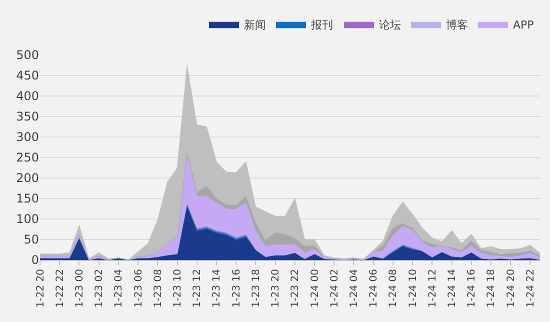 This screenshot has height=322, width=550. Describe the element at coordinates (35, 260) in the screenshot. I see `y-tick-label: 0` at that location.